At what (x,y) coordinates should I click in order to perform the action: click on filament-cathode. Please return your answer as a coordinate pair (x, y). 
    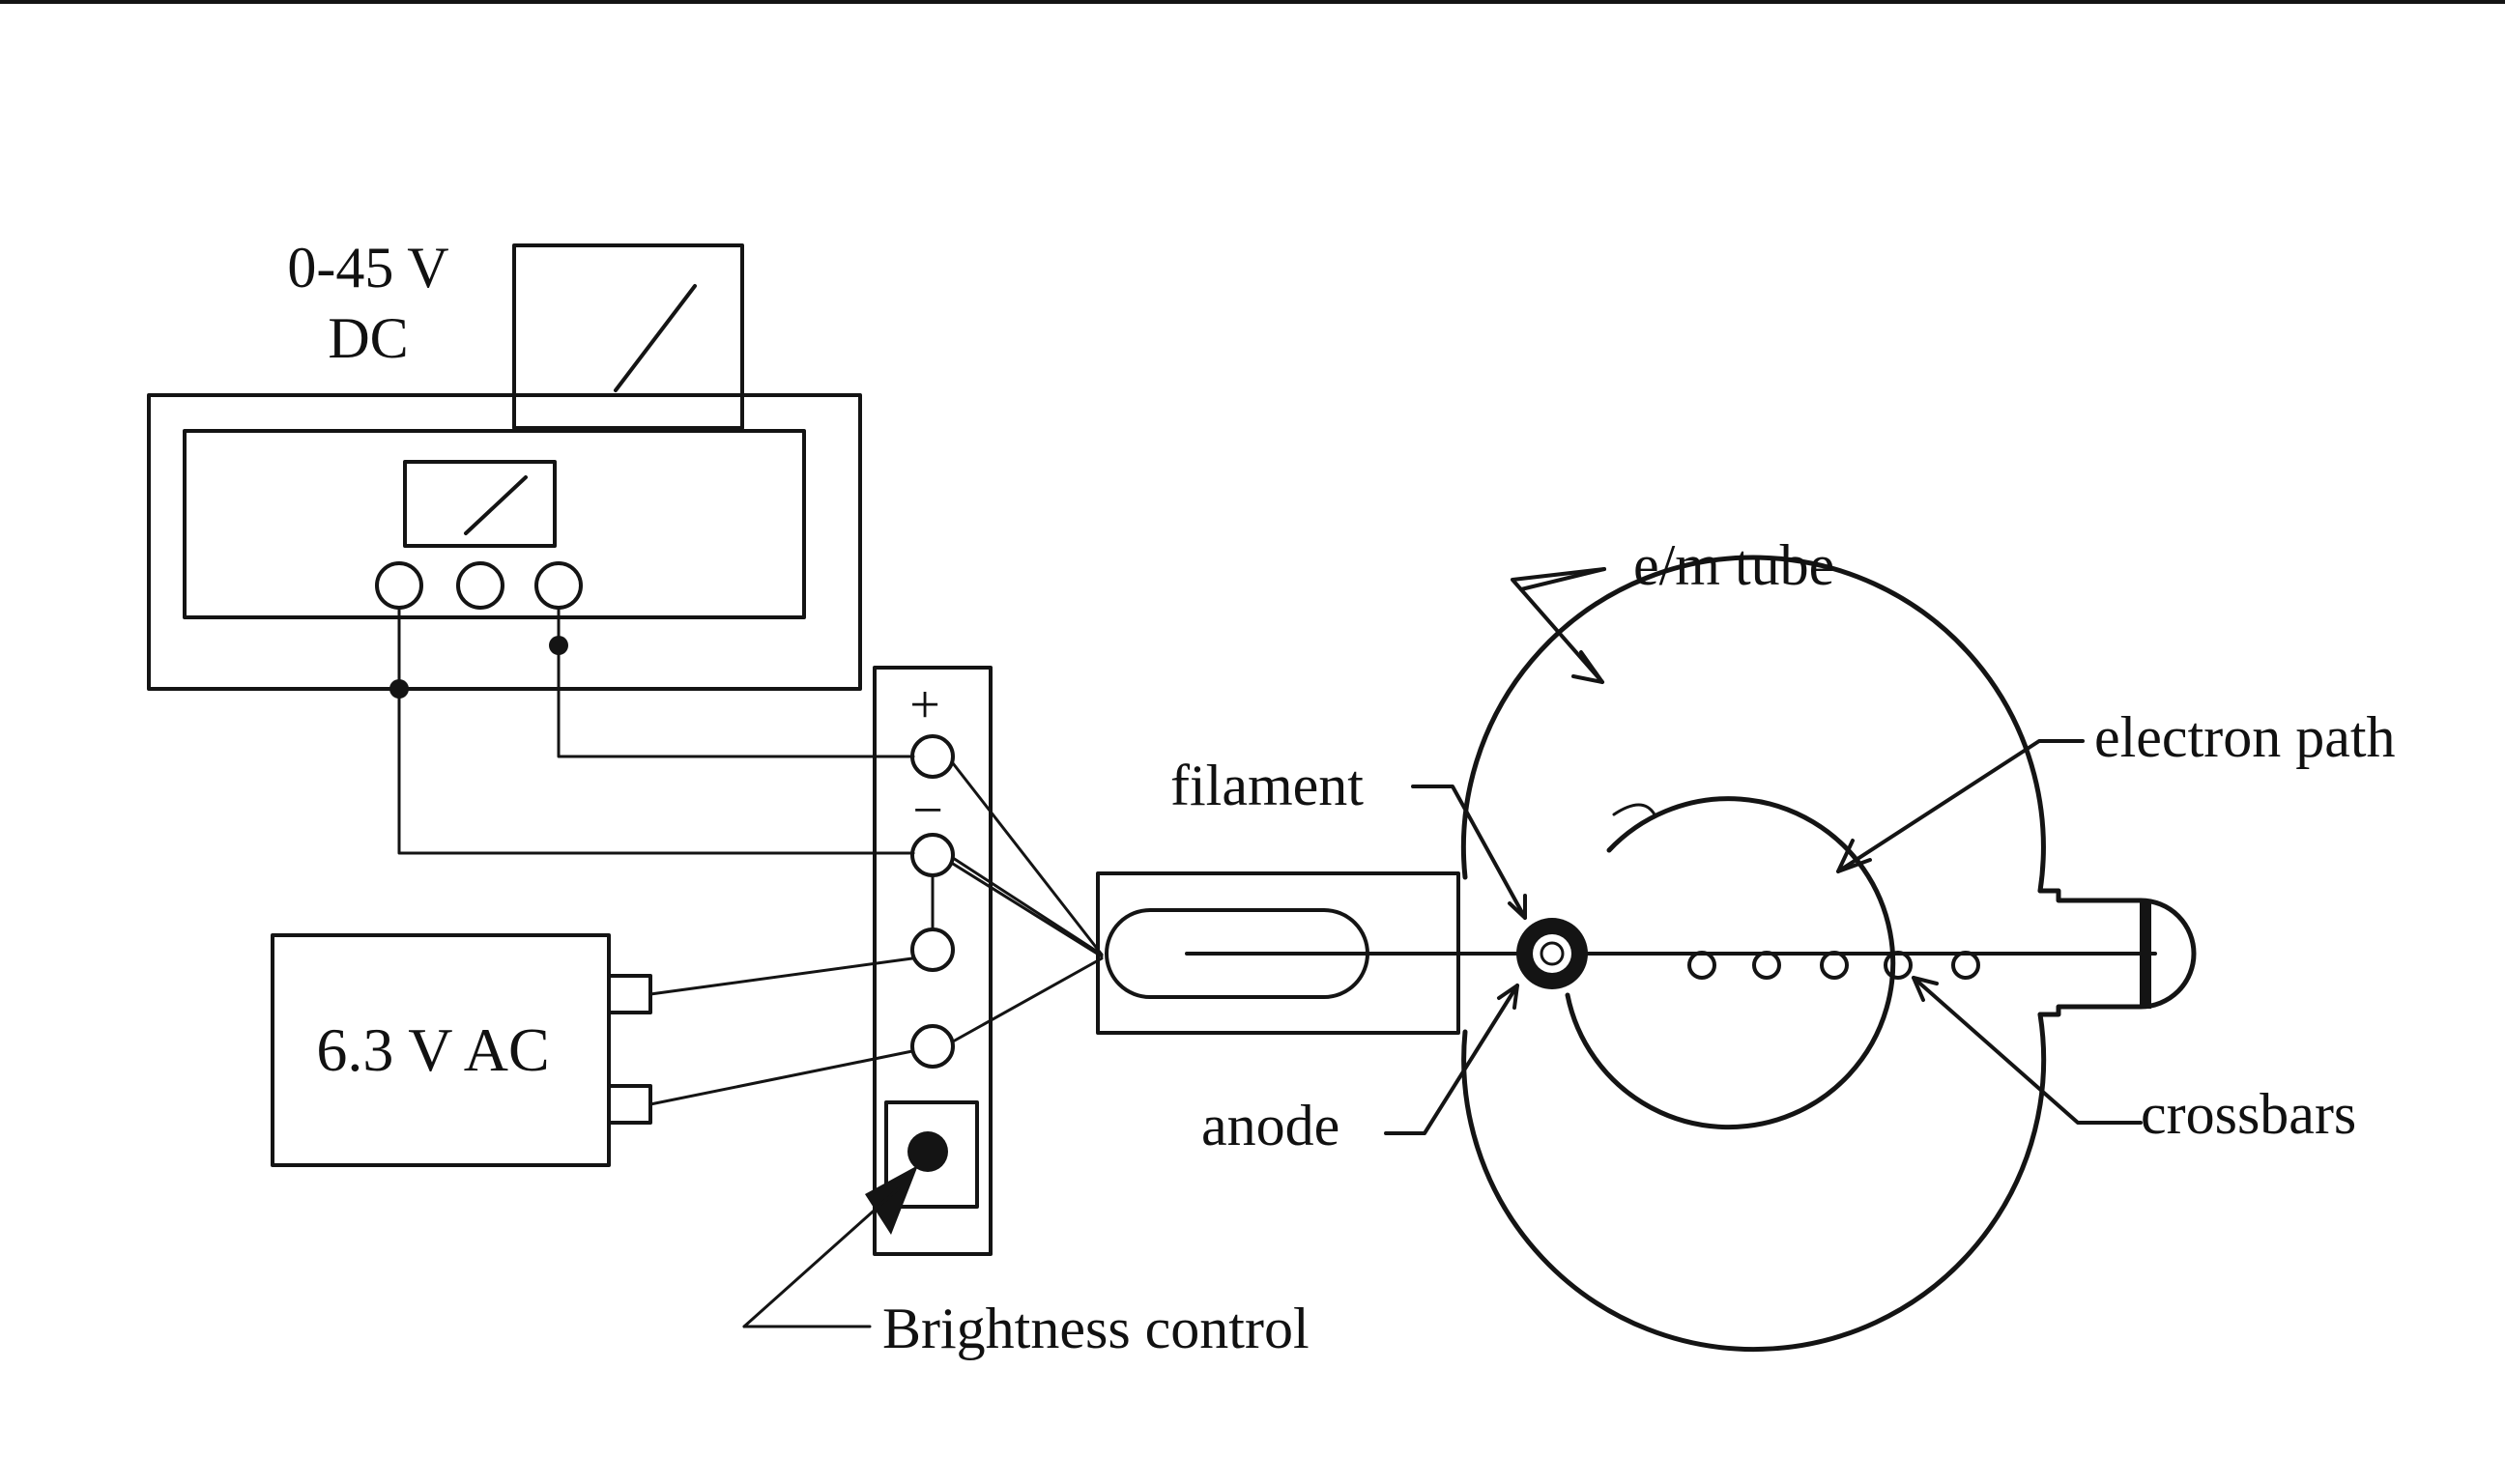
    Looking at the image, I should click on (1553, 954).